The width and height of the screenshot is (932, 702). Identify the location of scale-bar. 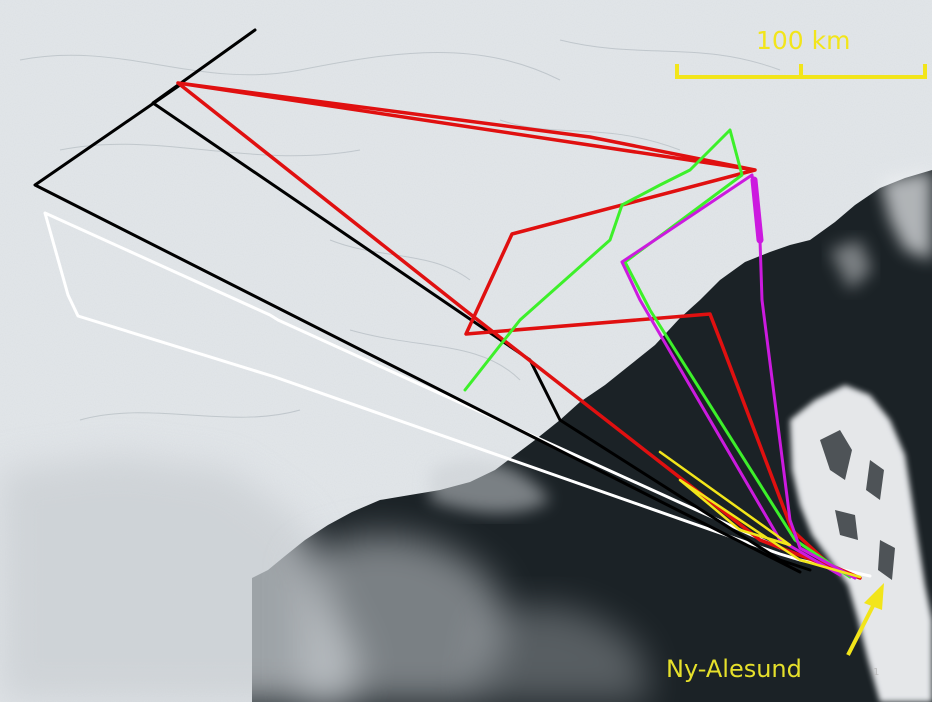
(801, 71).